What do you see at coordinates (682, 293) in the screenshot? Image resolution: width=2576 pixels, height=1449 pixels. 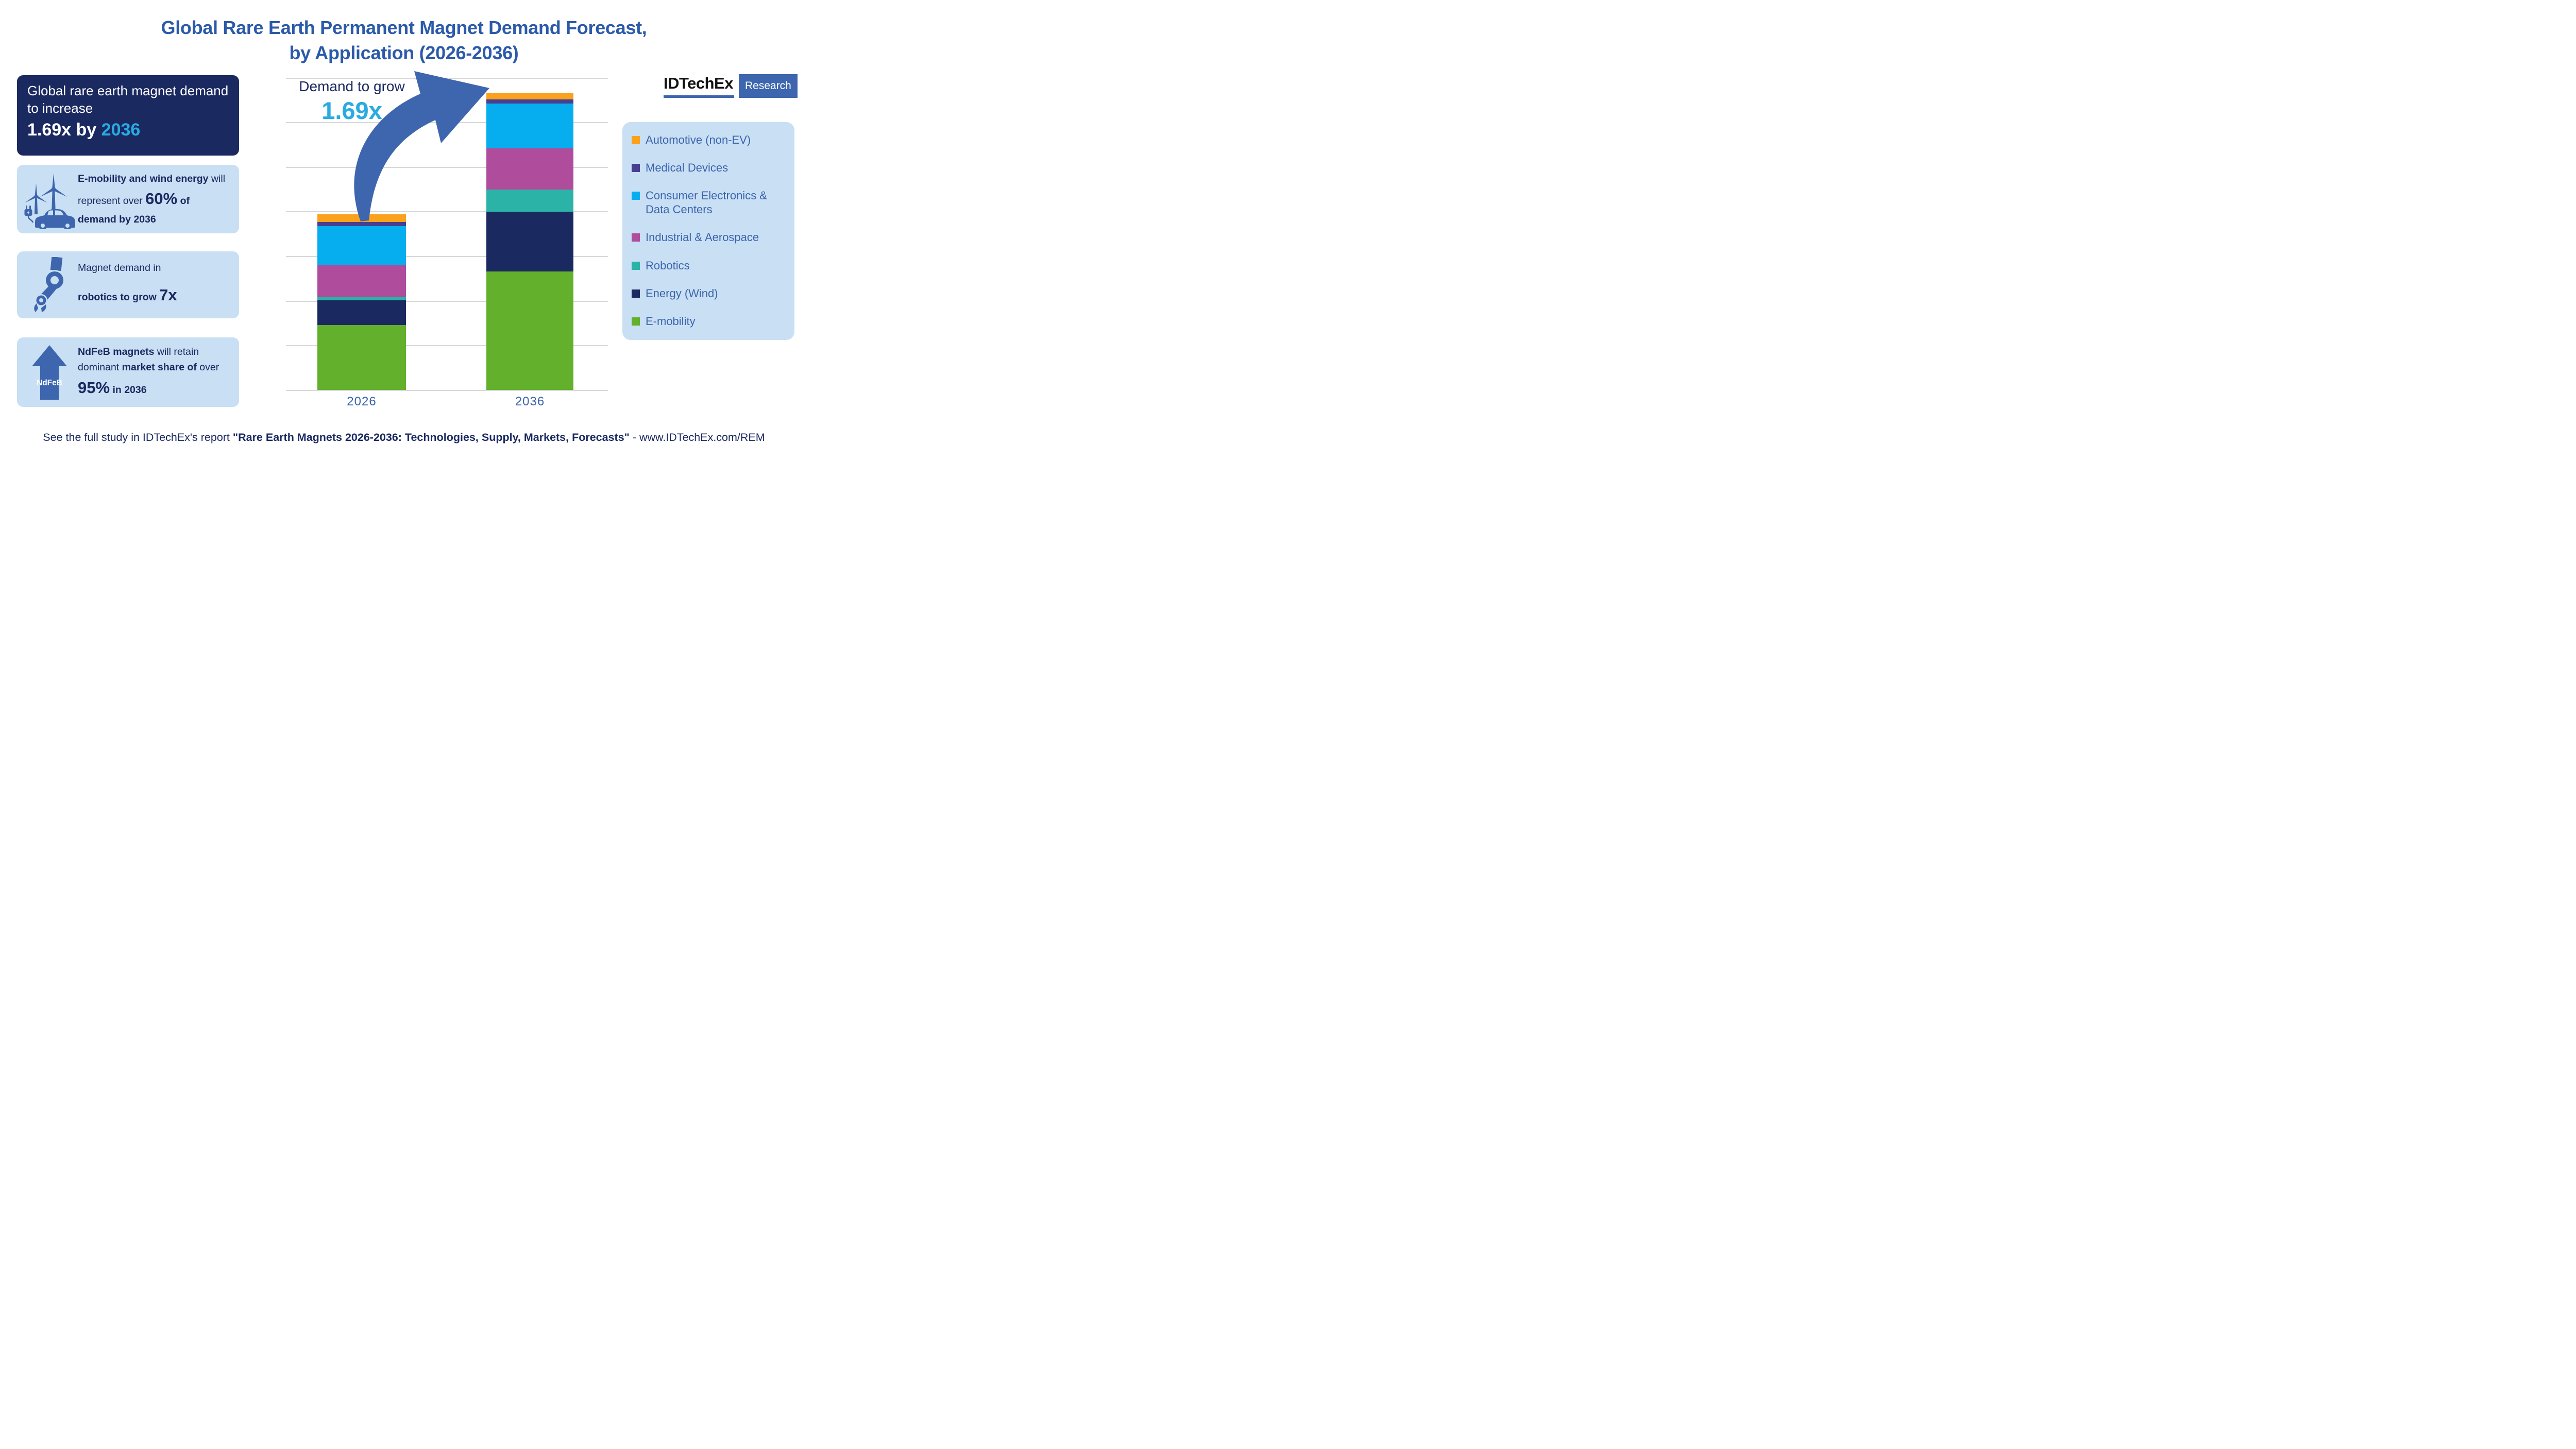 I see `legend-label: Energy (Wind)` at bounding box center [682, 293].